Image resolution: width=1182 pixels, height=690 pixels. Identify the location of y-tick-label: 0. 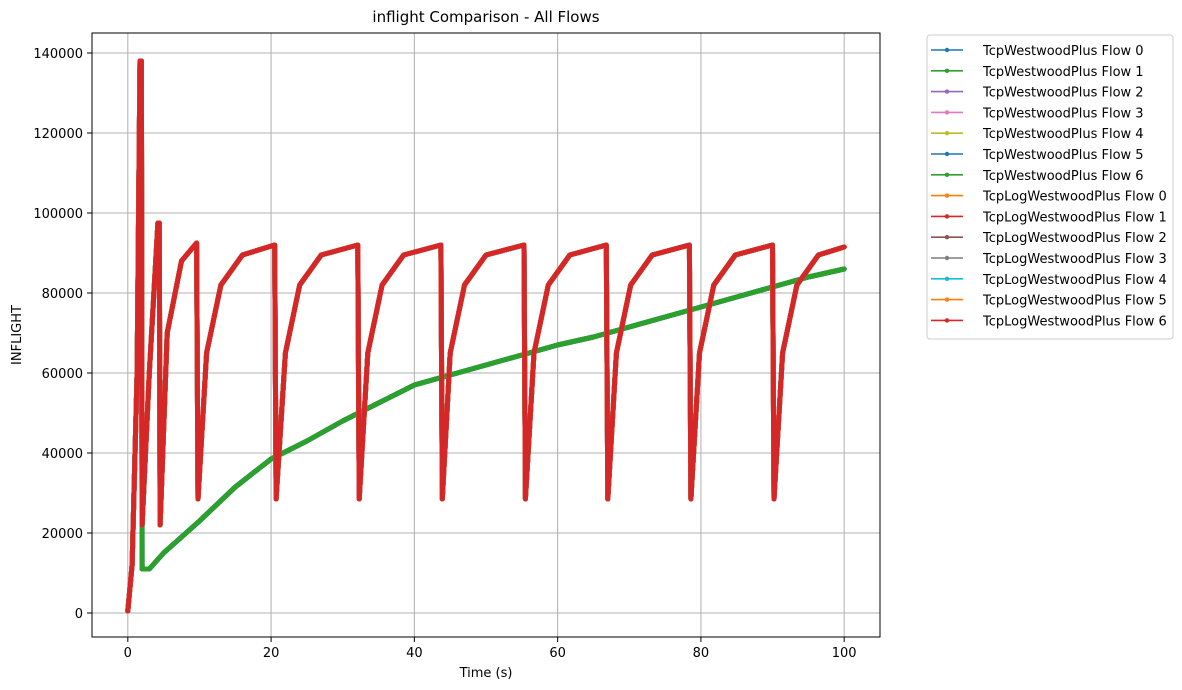
(79, 614).